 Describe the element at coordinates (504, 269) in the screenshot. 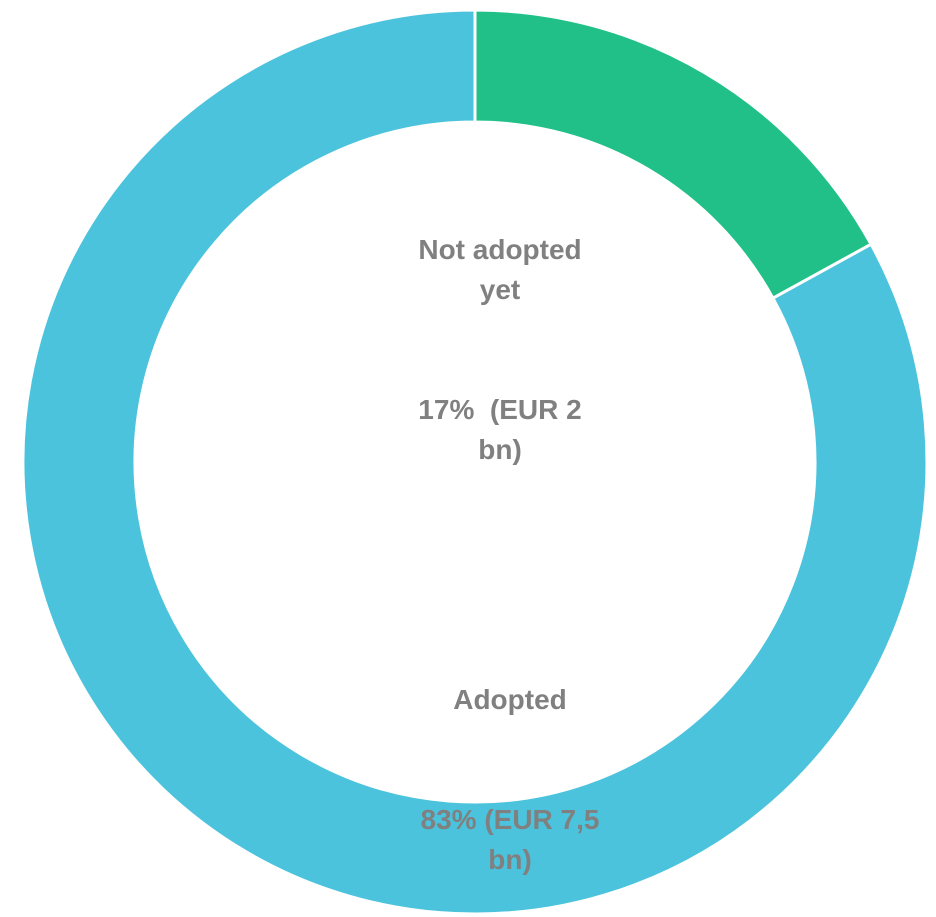

I see `category-label: Not adopted yet` at that location.